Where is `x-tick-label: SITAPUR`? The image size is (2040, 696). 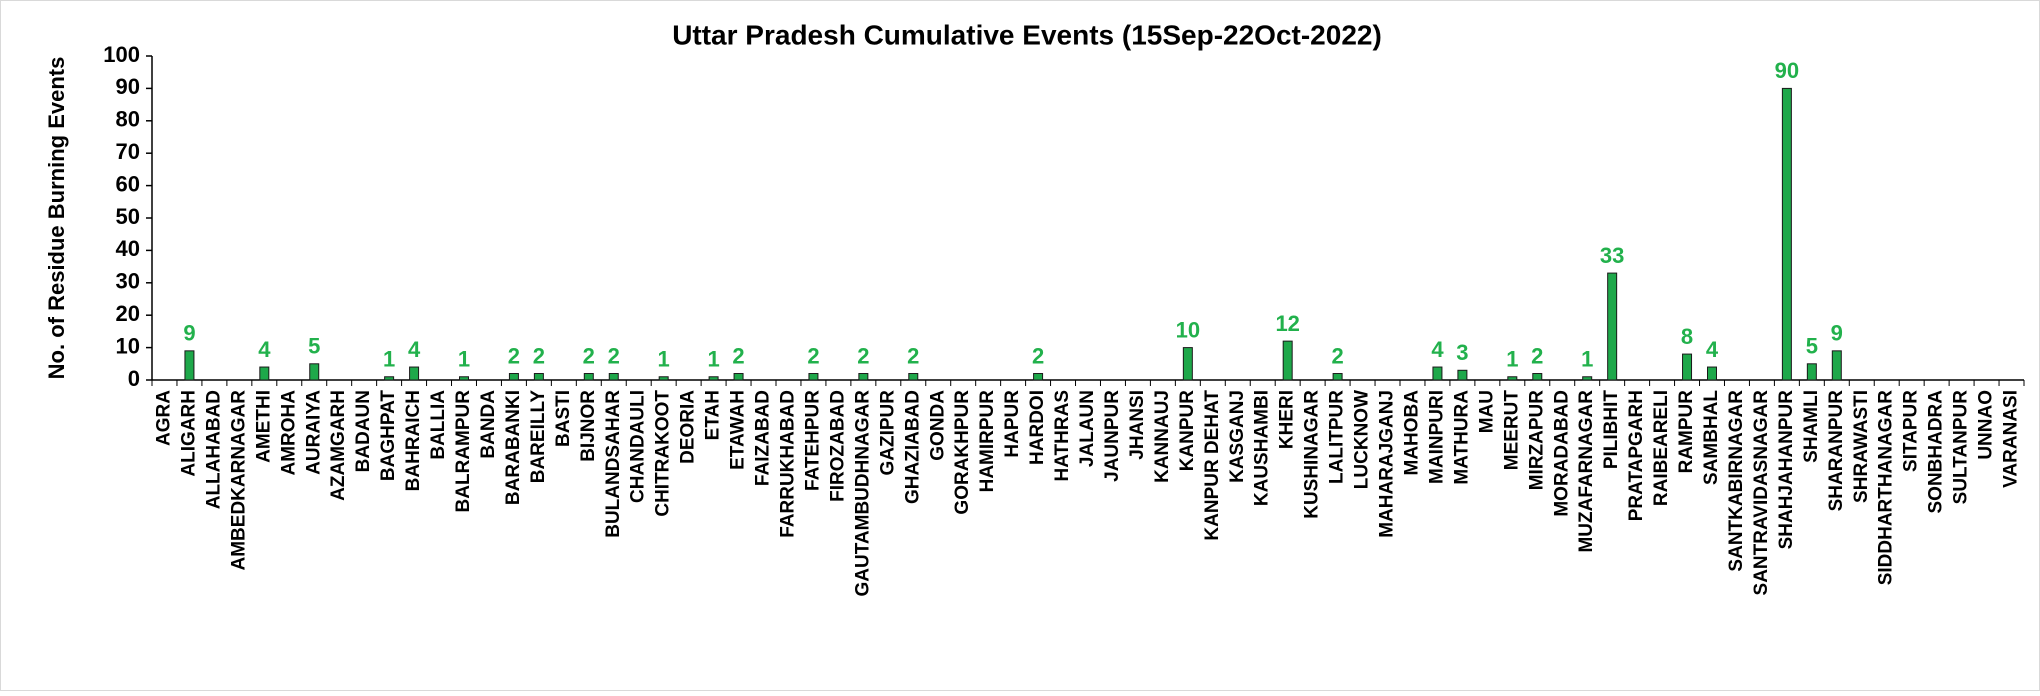
x-tick-label: SITAPUR is located at coordinates (1911, 431).